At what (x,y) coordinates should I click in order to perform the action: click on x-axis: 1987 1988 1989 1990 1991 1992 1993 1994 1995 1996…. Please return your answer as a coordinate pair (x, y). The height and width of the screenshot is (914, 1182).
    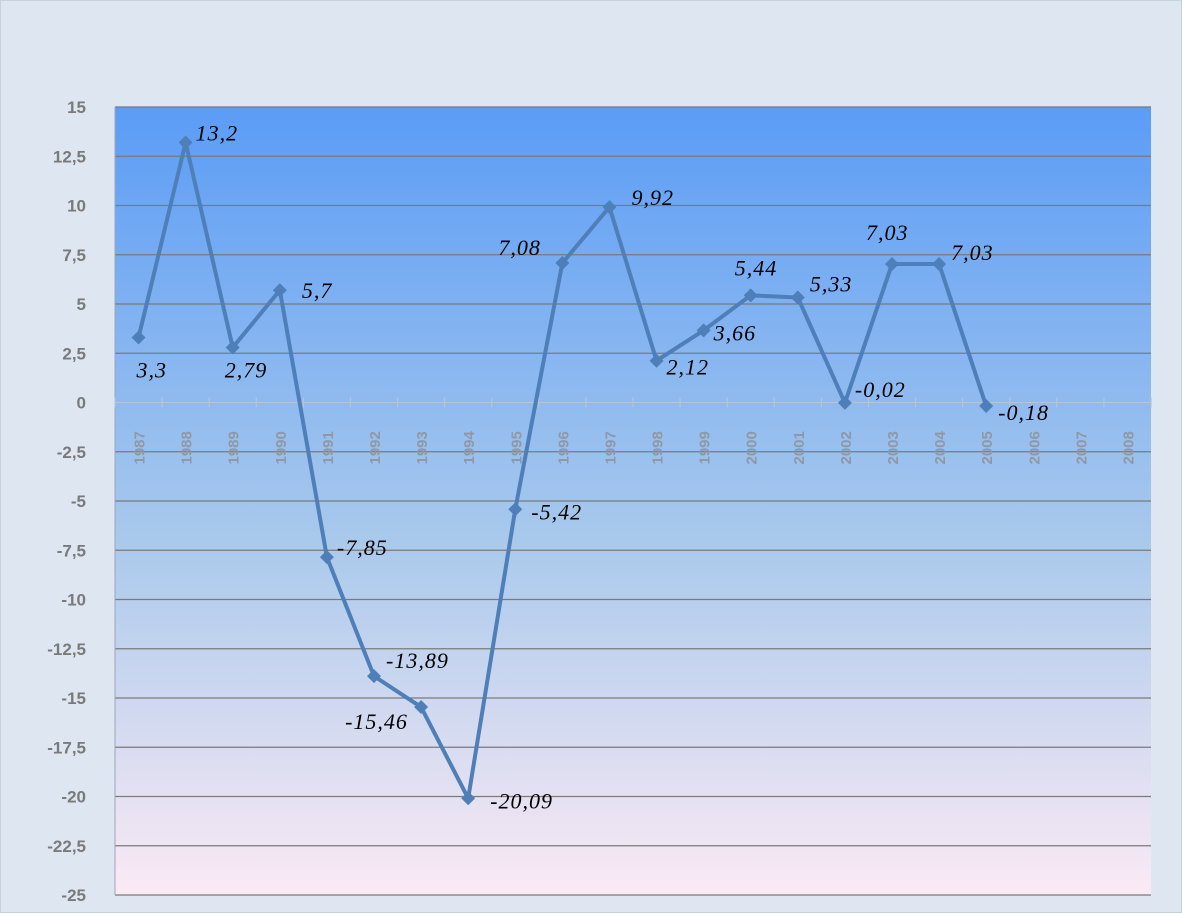
    Looking at the image, I should click on (633, 431).